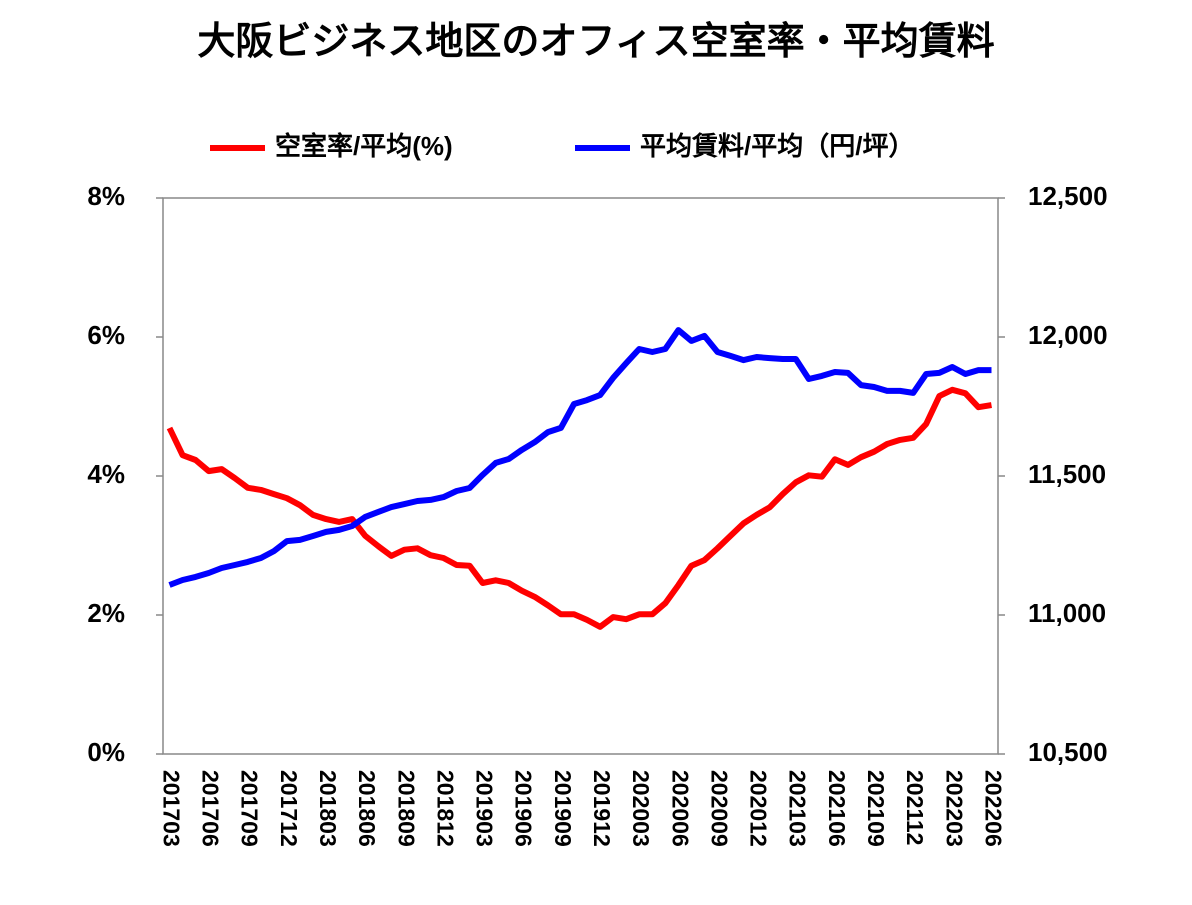 This screenshot has height=905, width=1192. I want to click on x-tick-label: 202009, so click(719, 808).